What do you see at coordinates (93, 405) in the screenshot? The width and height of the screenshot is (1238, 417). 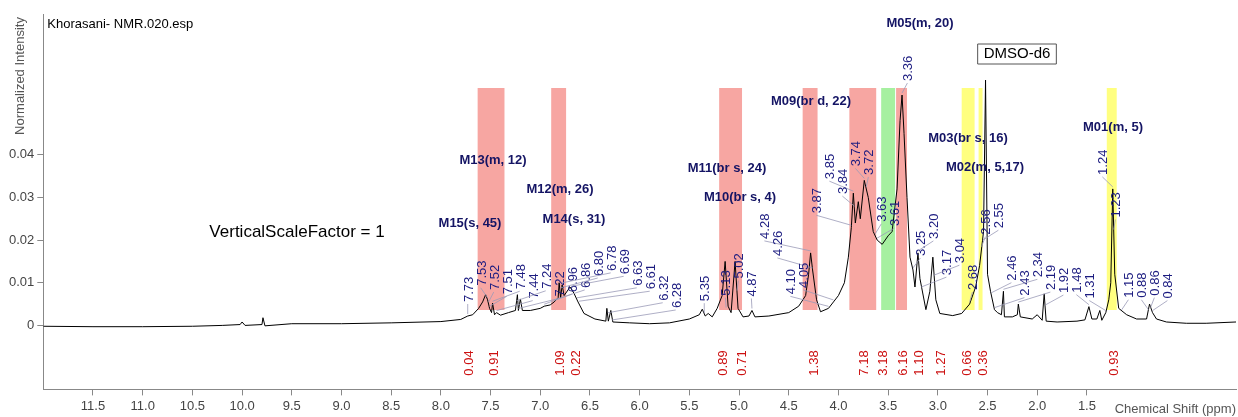 I see `x-tick-label: 11.5` at bounding box center [93, 405].